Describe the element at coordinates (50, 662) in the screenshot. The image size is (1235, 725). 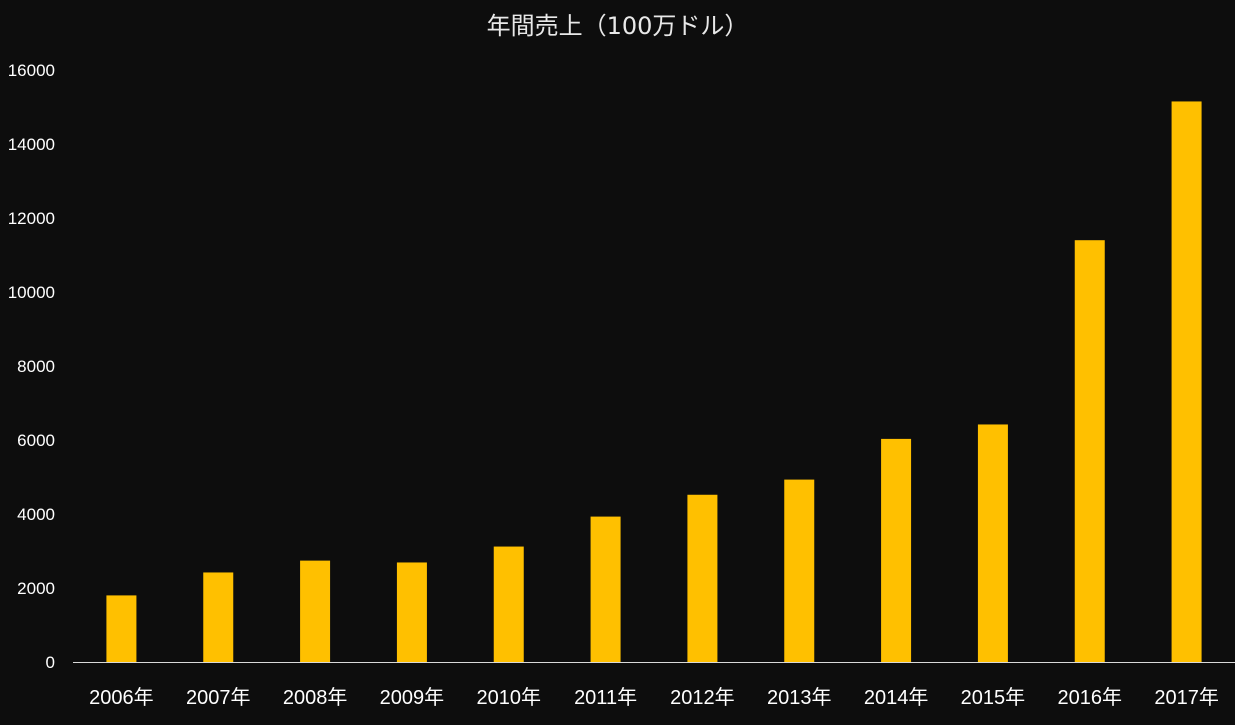
I see `y-tick-label: 0` at that location.